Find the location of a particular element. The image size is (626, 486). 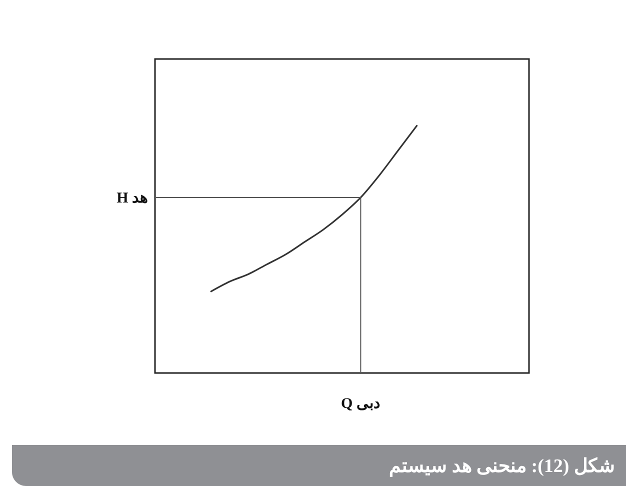

text: شکل (12): منحنی هد سیستم is located at coordinates (502, 466).